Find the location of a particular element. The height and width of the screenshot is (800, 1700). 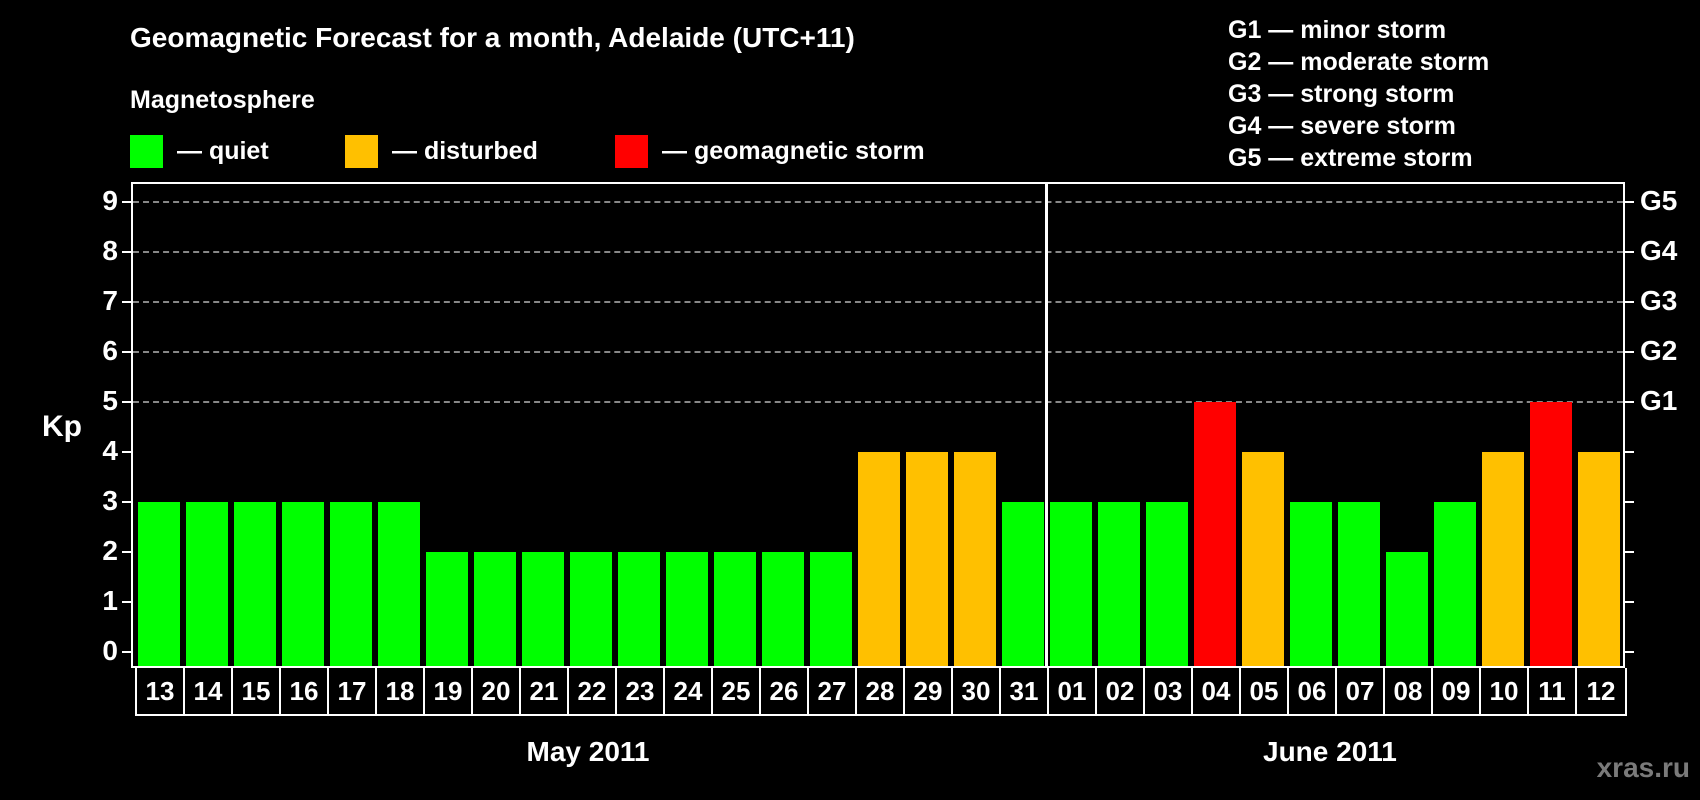

disturbed-swatch-icon is located at coordinates (361, 151).